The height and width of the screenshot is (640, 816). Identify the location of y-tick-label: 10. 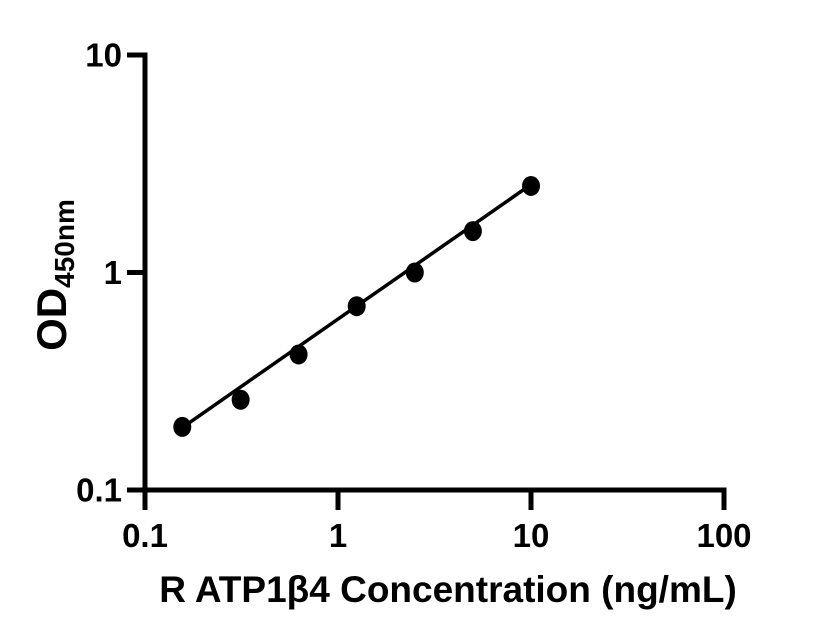
(103, 55).